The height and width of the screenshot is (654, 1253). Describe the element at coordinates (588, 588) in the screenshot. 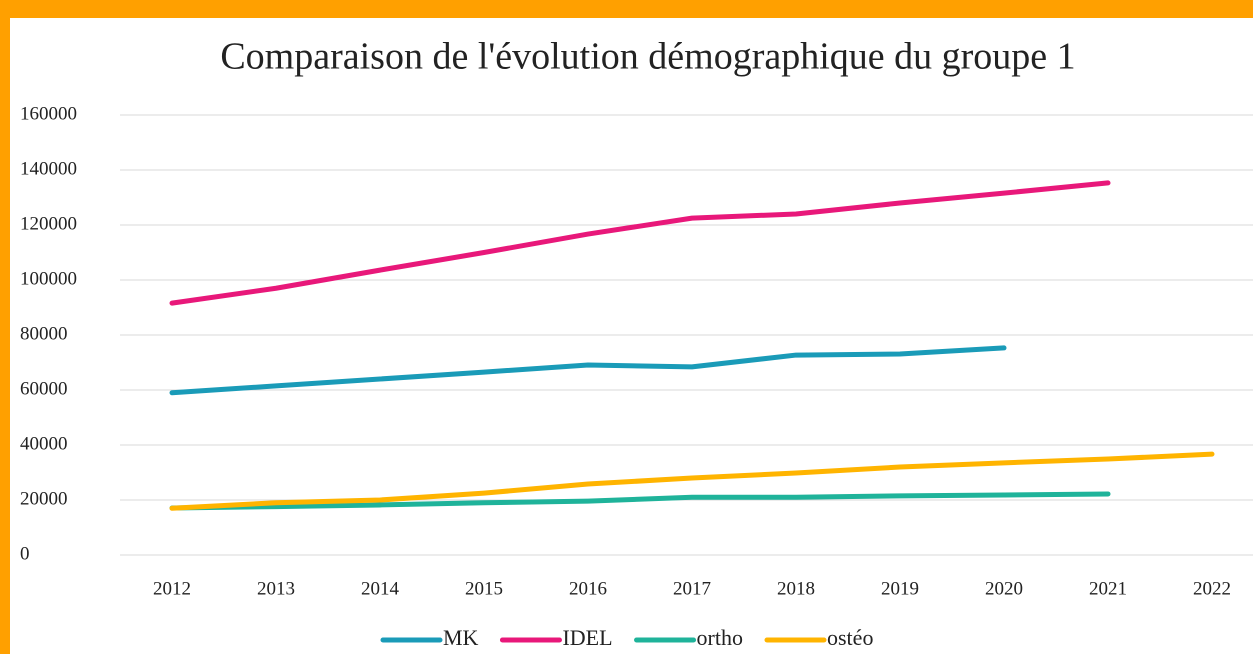

I see `x-tick-label: 2016` at that location.